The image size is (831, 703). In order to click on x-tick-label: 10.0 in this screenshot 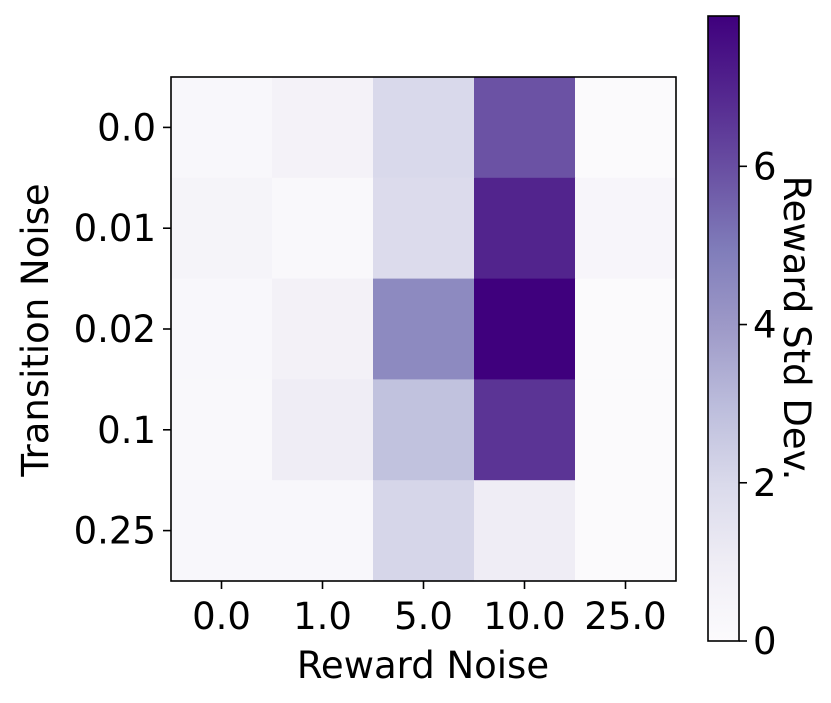, I will do `click(524, 616)`.